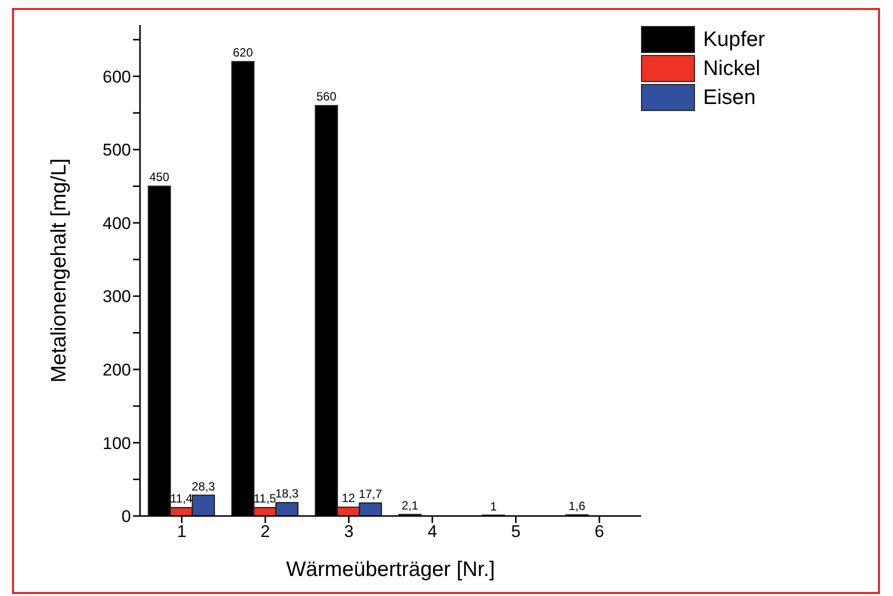  Describe the element at coordinates (391, 569) in the screenshot. I see `x-axis-title: Wärmeüberträger [Nr.]` at that location.